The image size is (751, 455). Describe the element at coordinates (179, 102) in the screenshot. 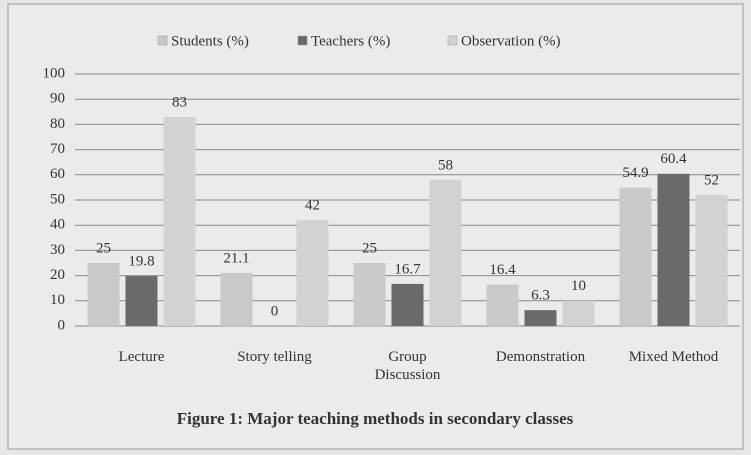

I see `data-label: 83` at that location.